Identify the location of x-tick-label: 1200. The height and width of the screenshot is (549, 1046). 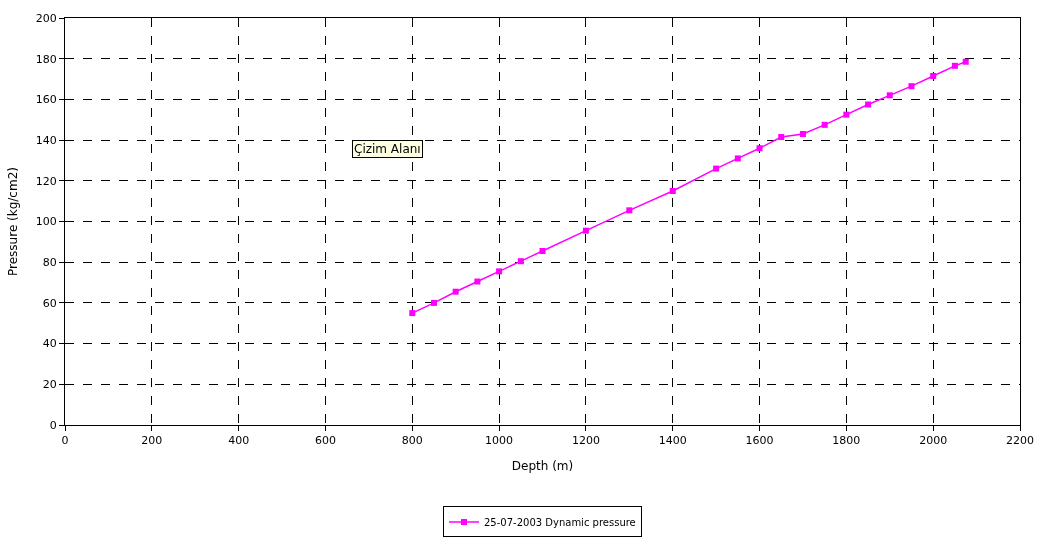
(585, 441).